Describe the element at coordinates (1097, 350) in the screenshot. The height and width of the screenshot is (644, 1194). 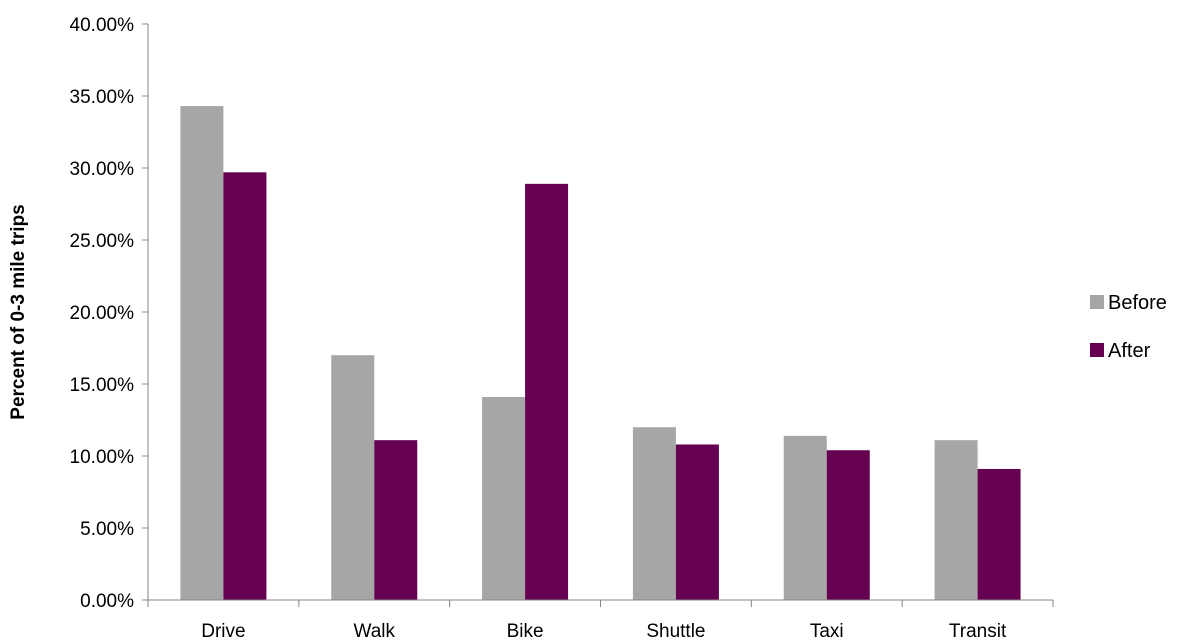
I see `legend-swatch-after` at that location.